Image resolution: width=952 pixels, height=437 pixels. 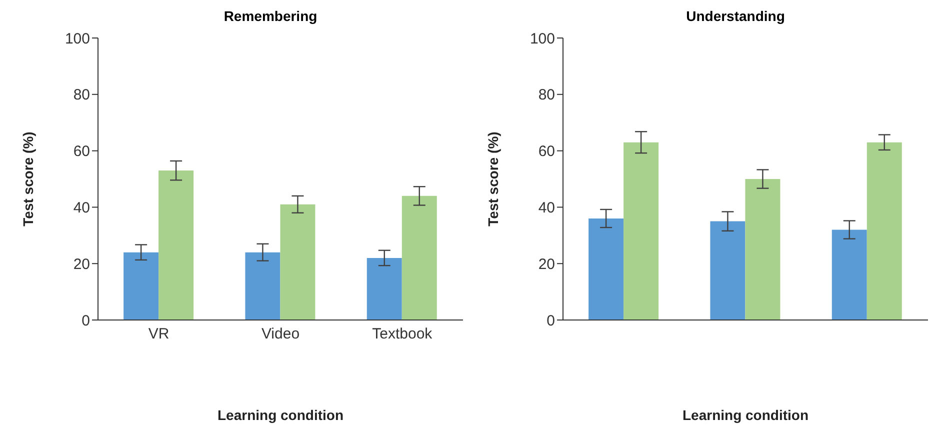 I want to click on x-tick-label: Textbook, so click(x=402, y=334).